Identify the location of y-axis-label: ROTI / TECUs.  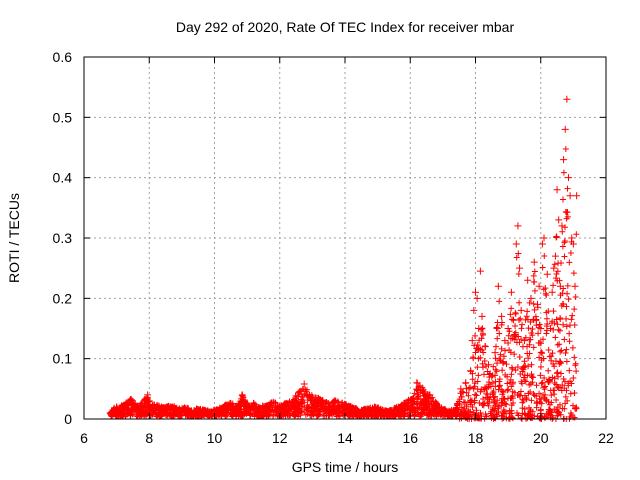
(14, 238).